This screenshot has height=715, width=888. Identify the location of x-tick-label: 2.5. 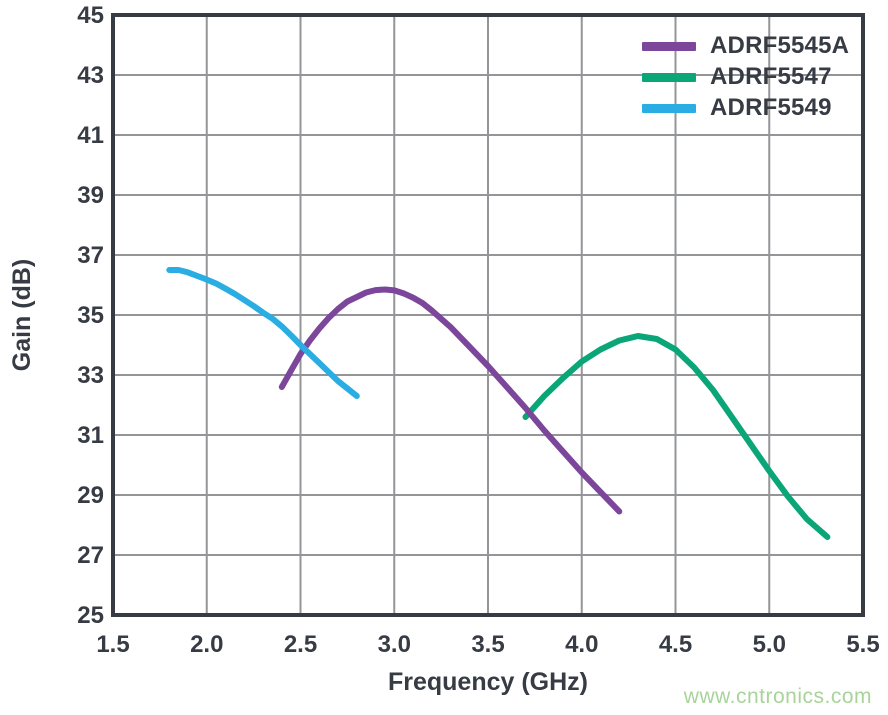
(300, 644).